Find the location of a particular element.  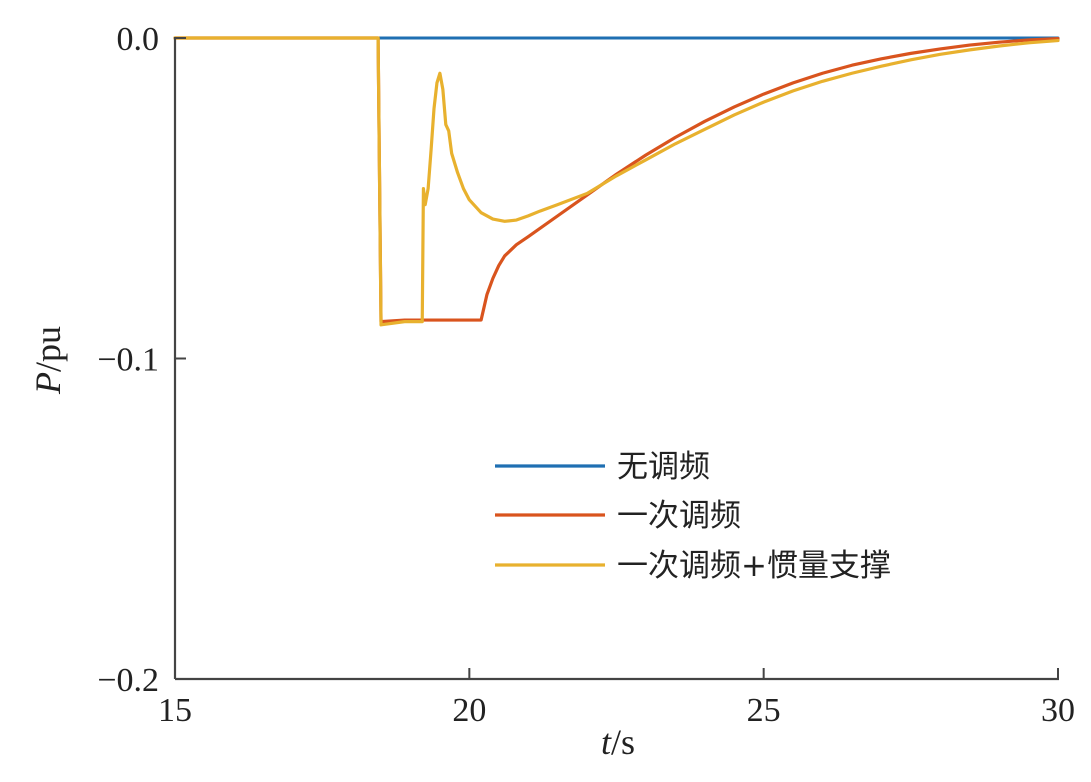

y-tick-label-1: 0.0 is located at coordinates (138, 39).